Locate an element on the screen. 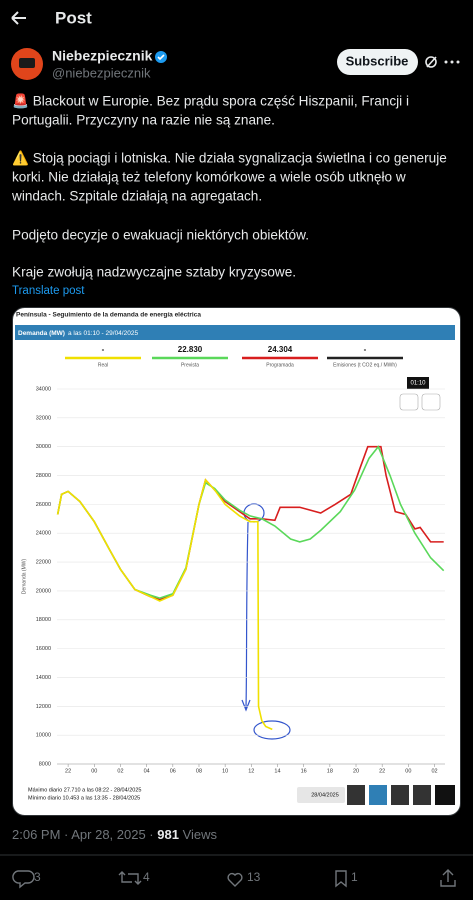 The height and width of the screenshot is (900, 473). subtitle-time: a las 01:10 - 29/04/2025 is located at coordinates (103, 333).